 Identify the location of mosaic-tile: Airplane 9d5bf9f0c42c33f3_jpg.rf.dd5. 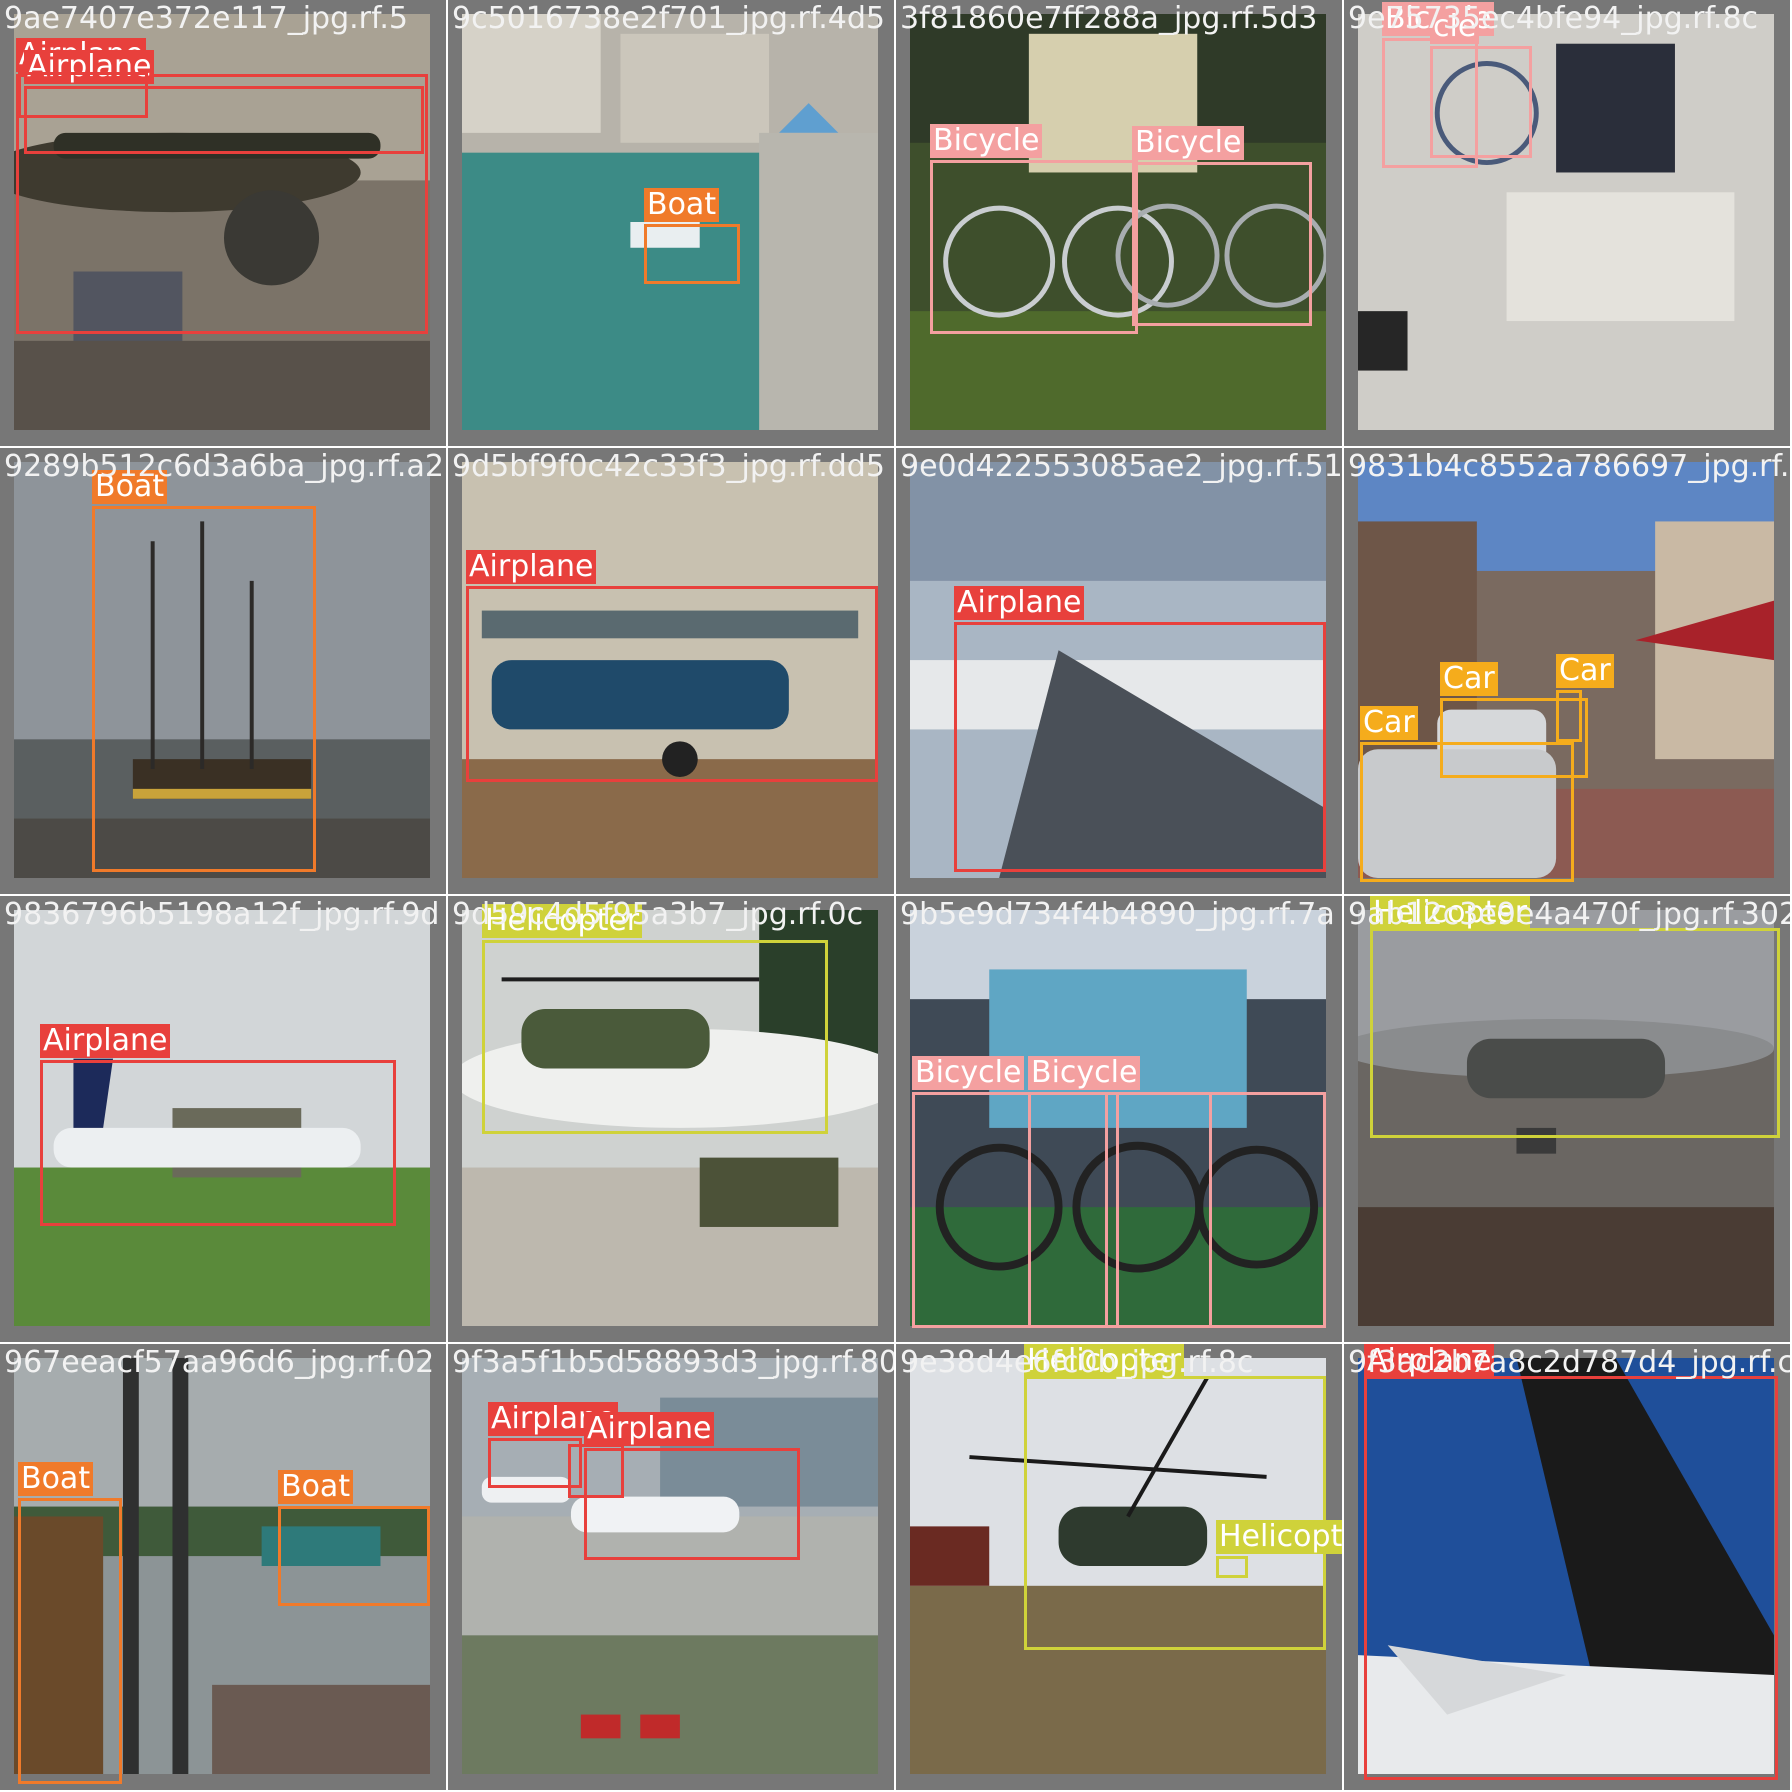
(671, 671).